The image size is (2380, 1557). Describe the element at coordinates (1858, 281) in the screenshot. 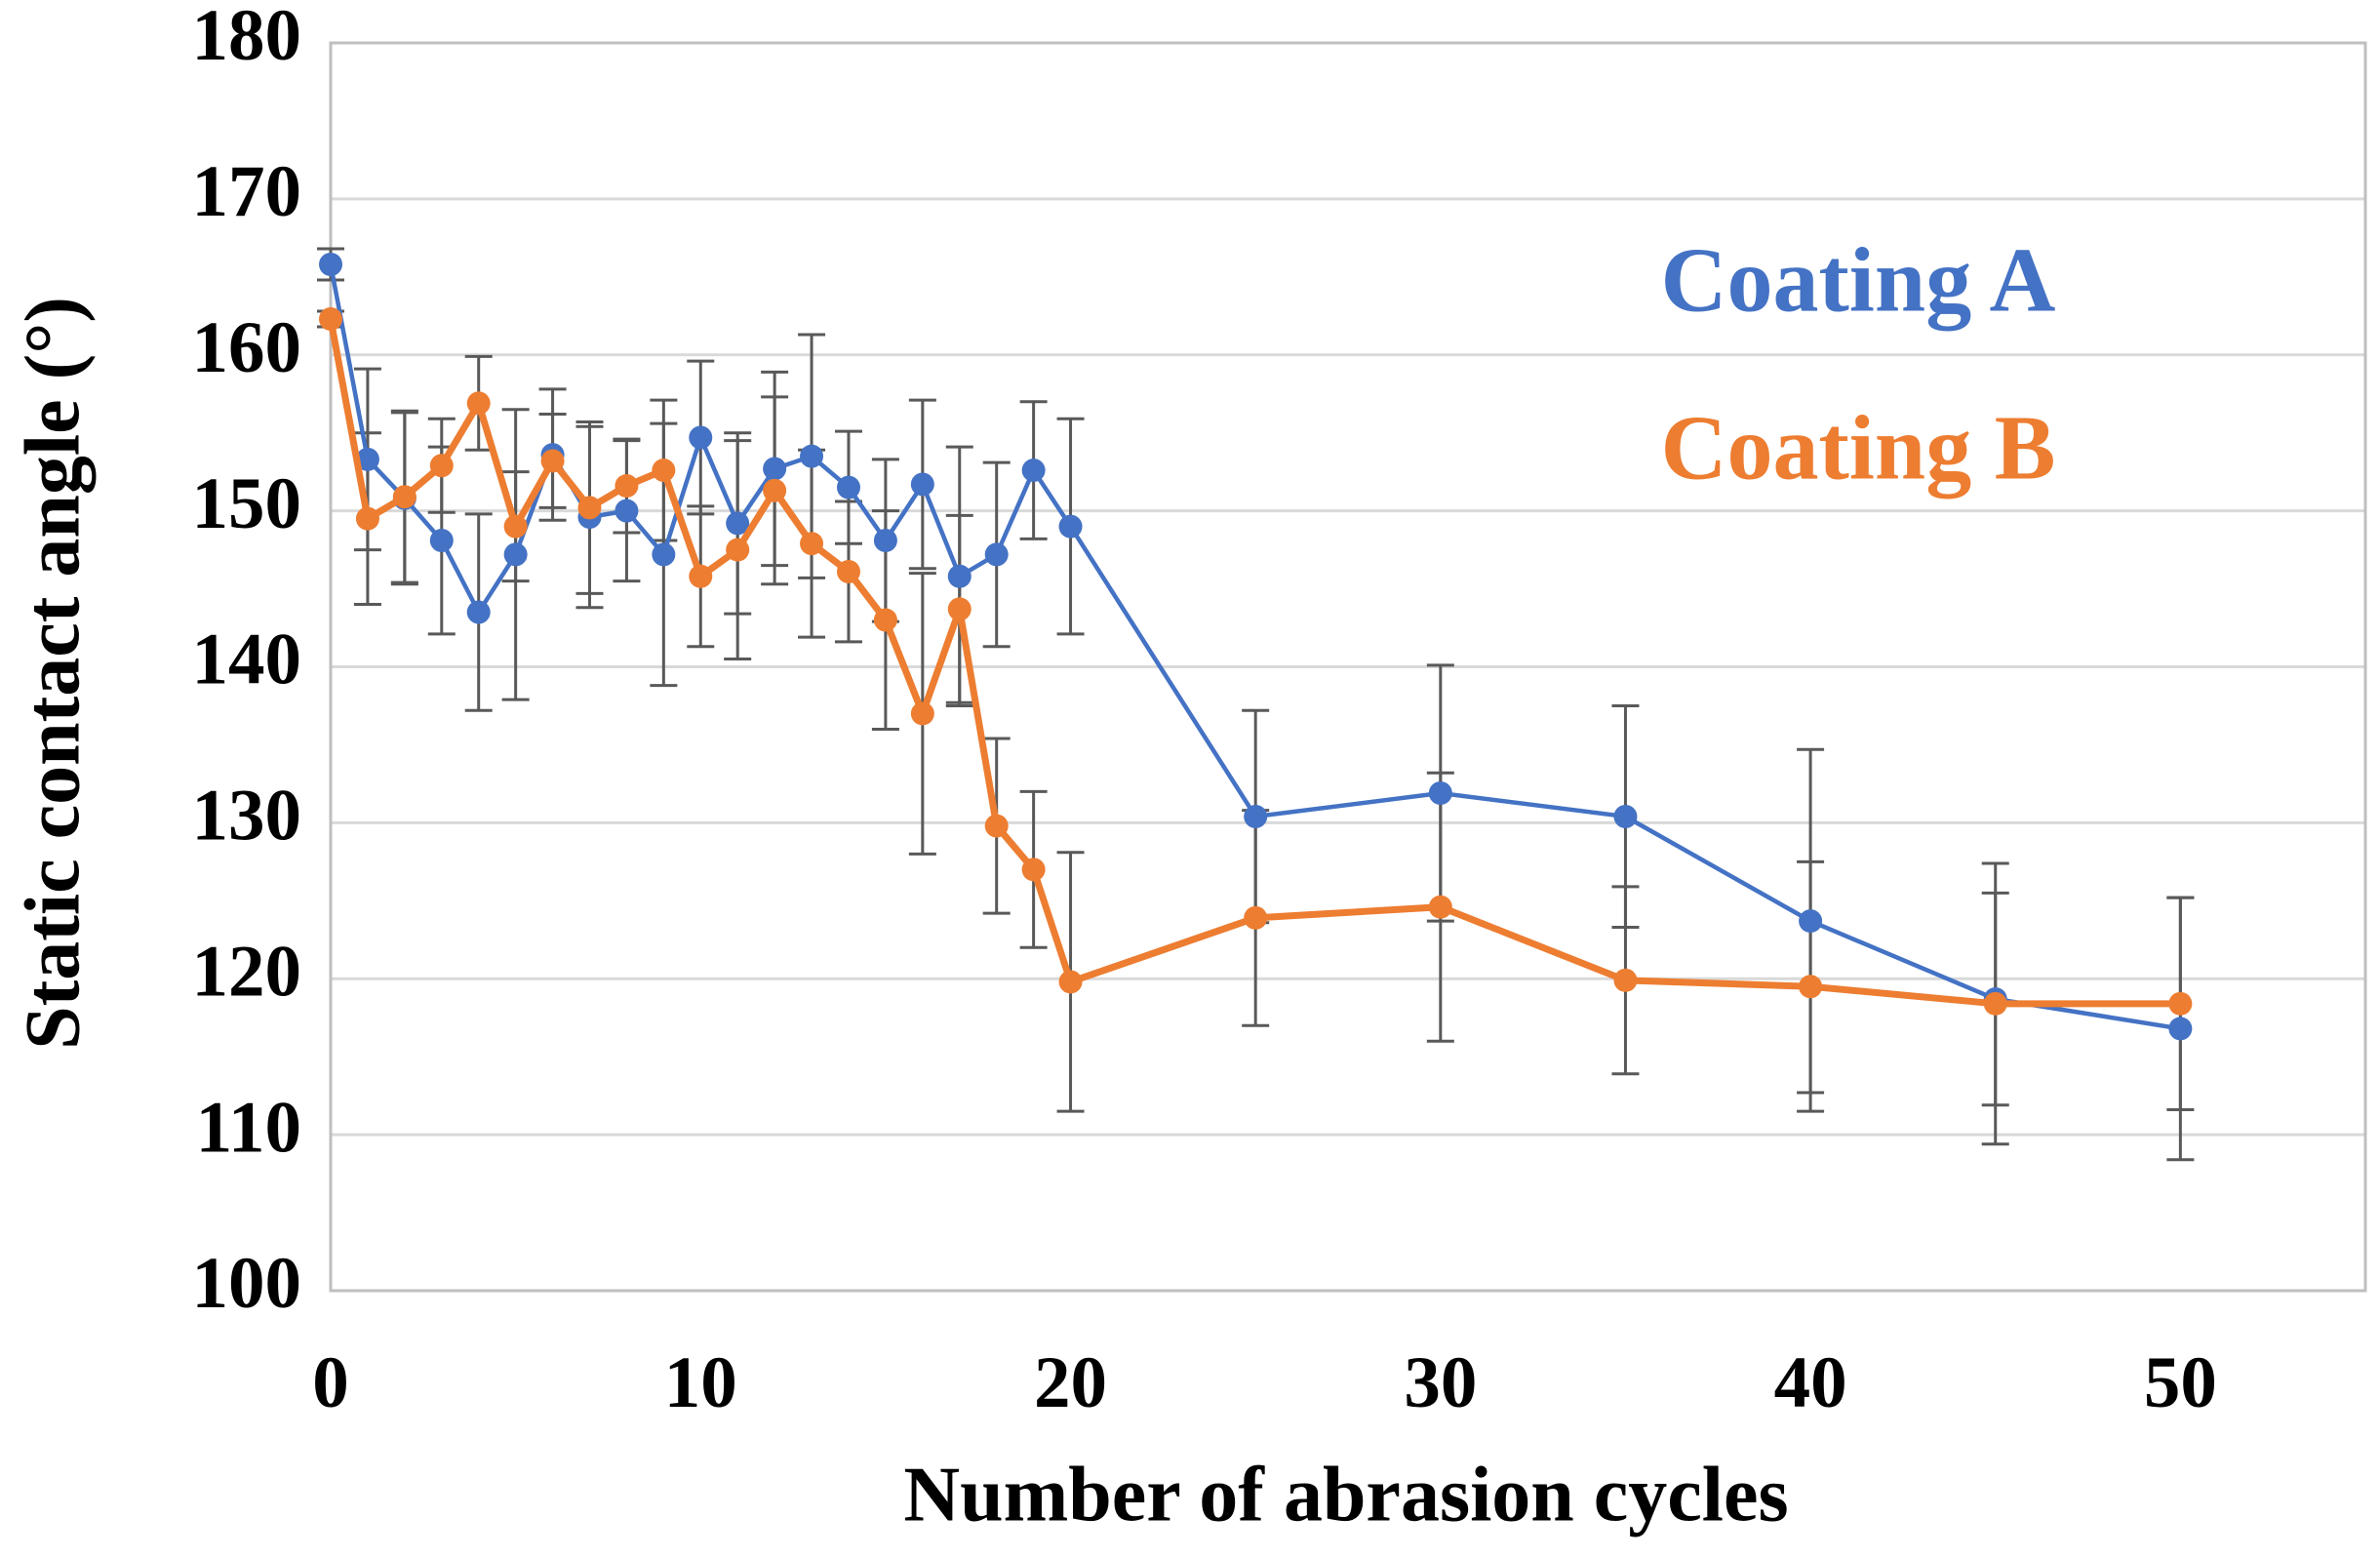

I see `legend-entry: Coating A` at that location.